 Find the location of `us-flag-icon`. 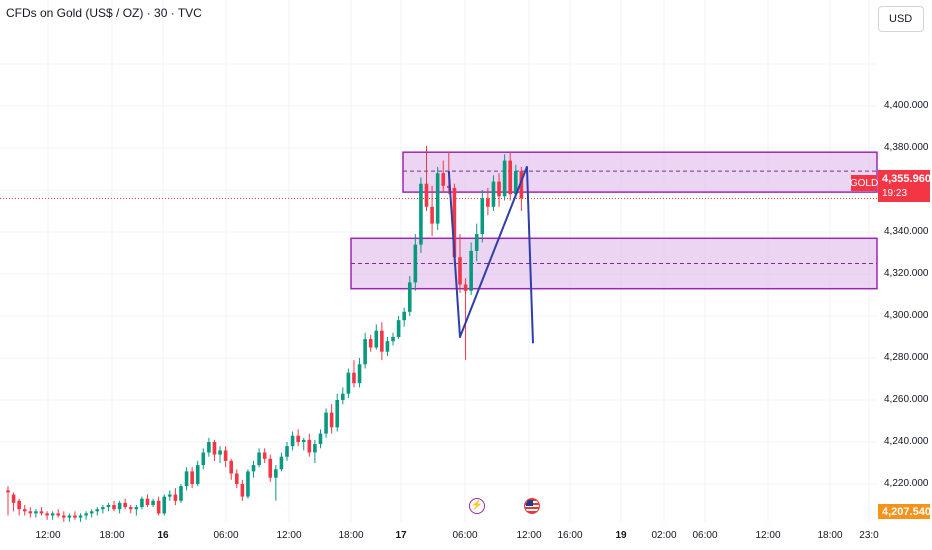

us-flag-icon is located at coordinates (532, 506).